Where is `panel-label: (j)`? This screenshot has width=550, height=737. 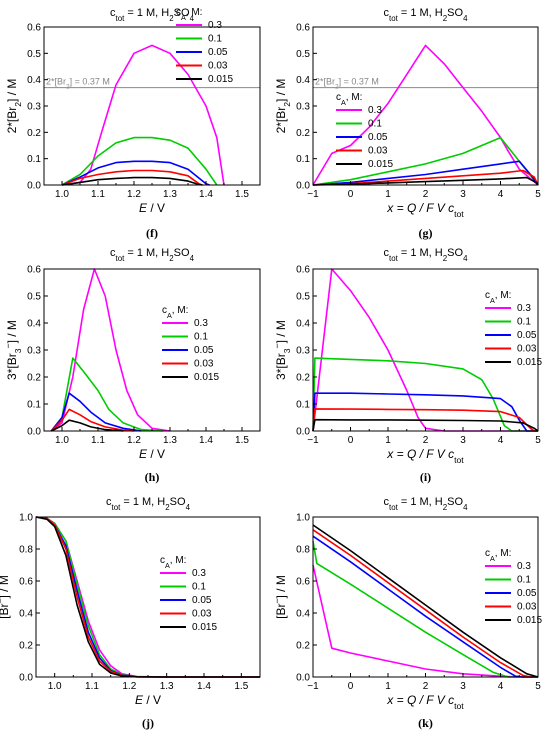 panel-label: (j) is located at coordinates (148, 723).